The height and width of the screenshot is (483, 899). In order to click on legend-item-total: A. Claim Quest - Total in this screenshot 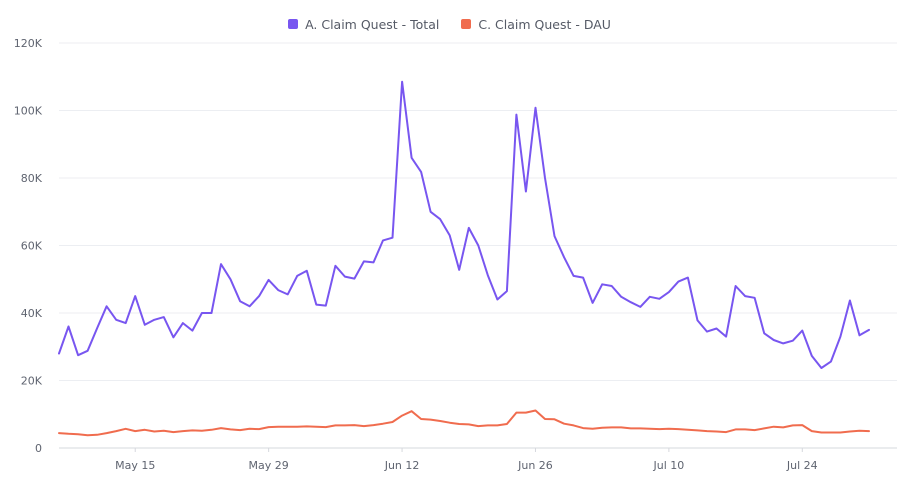, I will do `click(363, 24)`.